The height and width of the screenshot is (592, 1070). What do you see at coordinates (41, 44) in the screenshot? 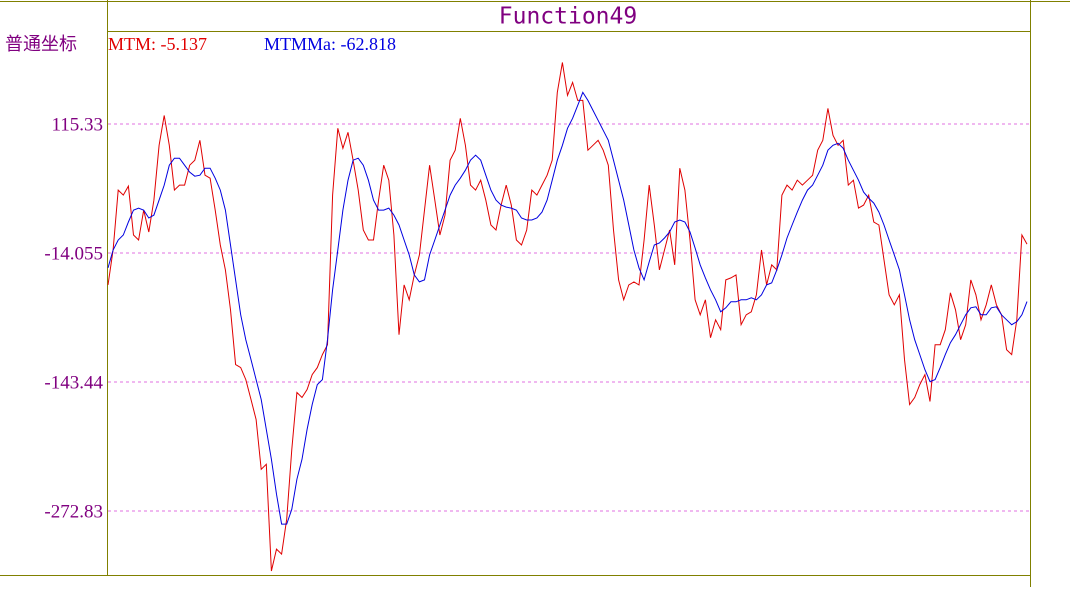
I see `scale-label: 普通坐标` at bounding box center [41, 44].